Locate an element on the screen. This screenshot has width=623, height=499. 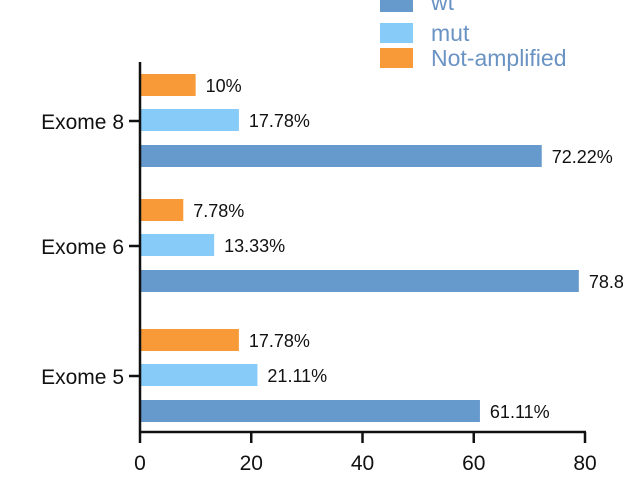
data-label: 72.22% is located at coordinates (582, 157).